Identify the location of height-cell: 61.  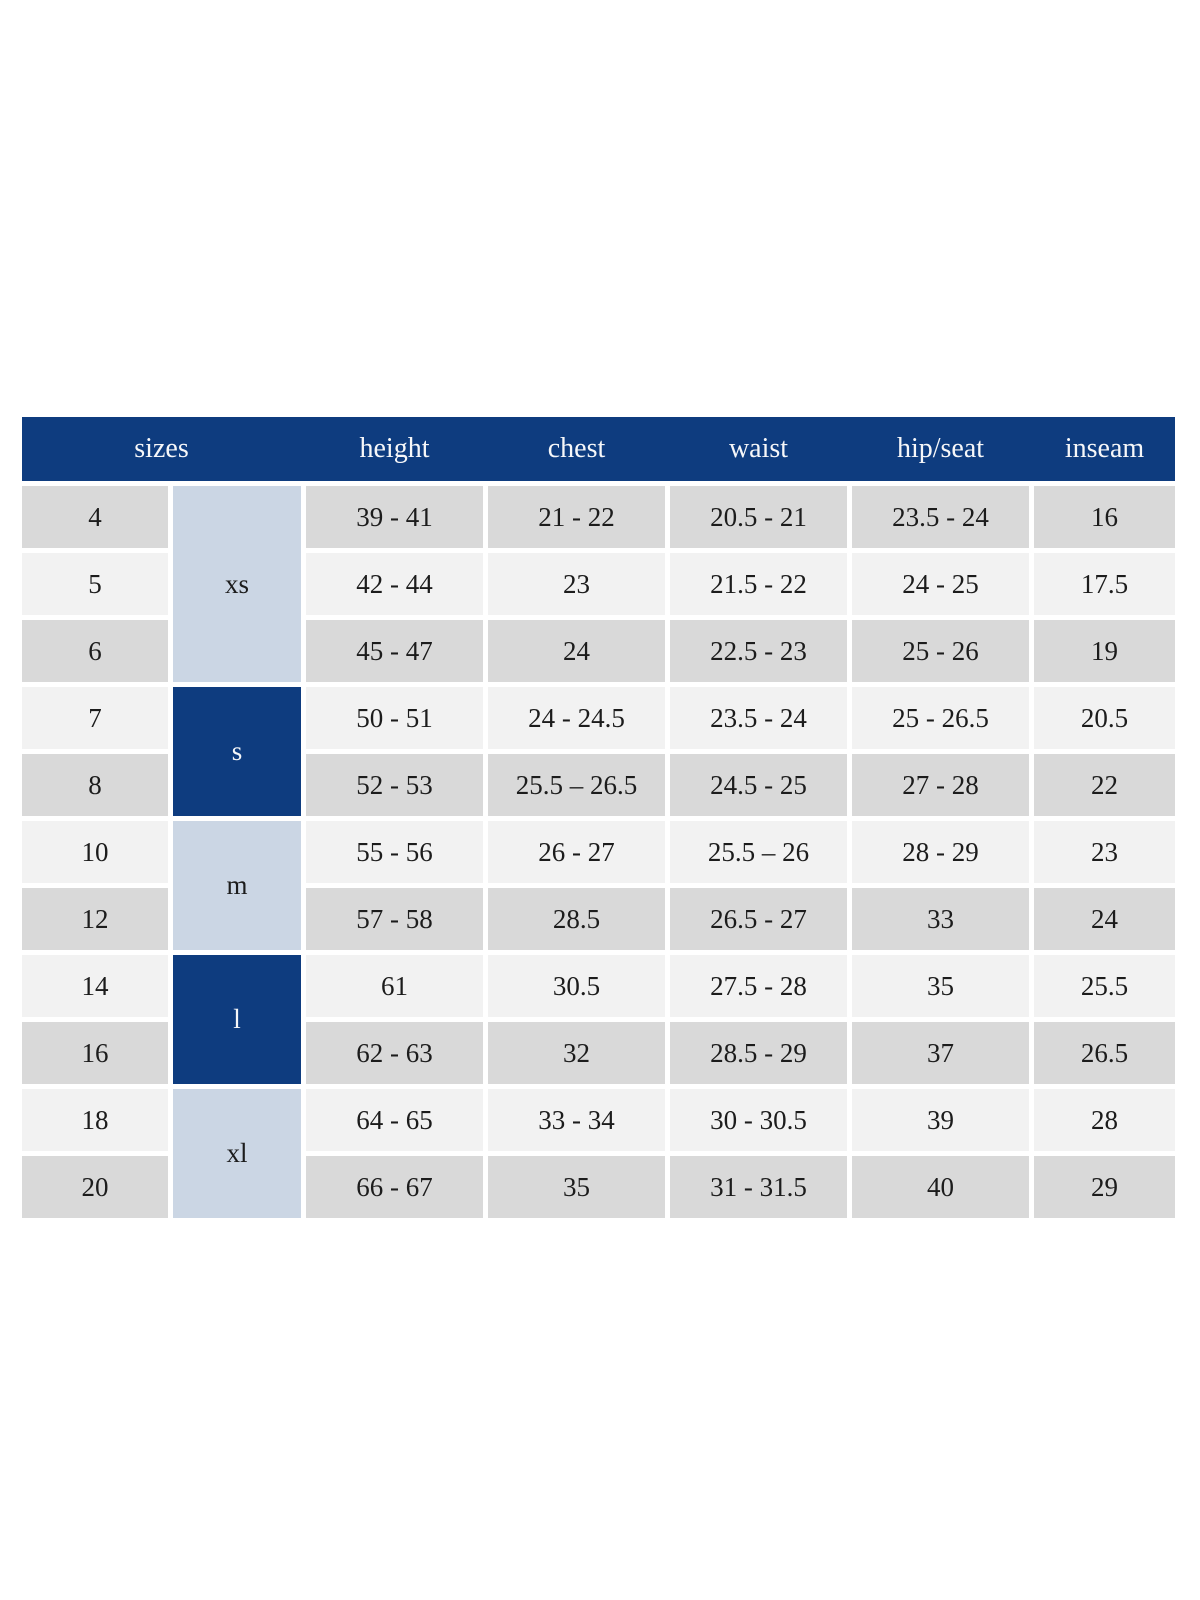
(394, 986).